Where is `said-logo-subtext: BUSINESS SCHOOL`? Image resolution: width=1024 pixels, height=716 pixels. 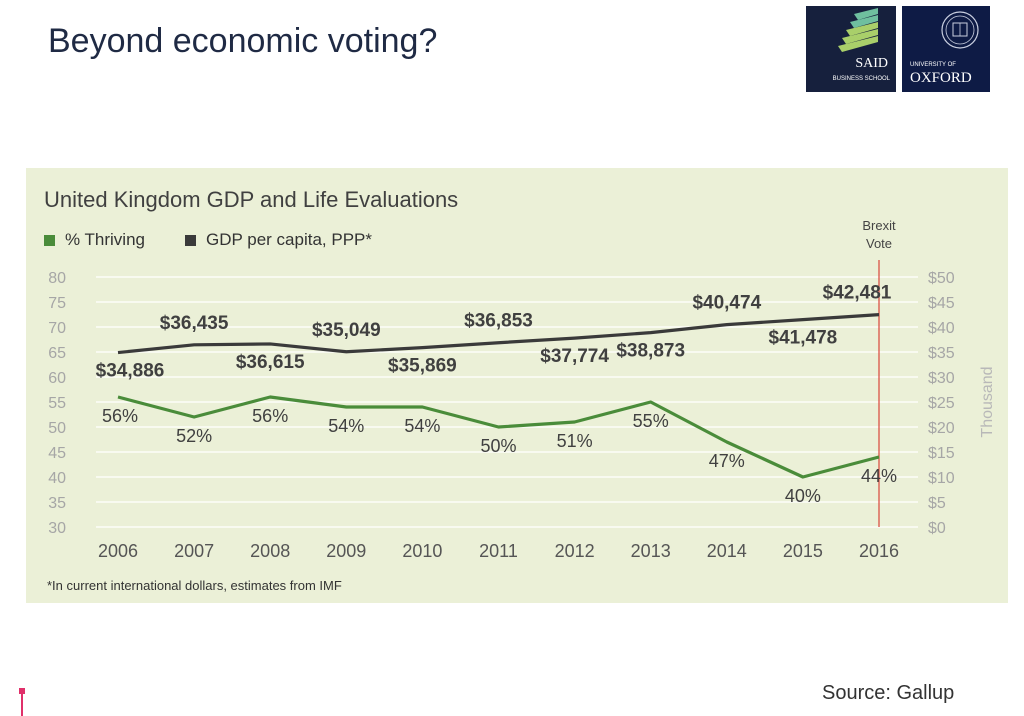
said-logo-subtext: BUSINESS SCHOOL is located at coordinates (861, 79).